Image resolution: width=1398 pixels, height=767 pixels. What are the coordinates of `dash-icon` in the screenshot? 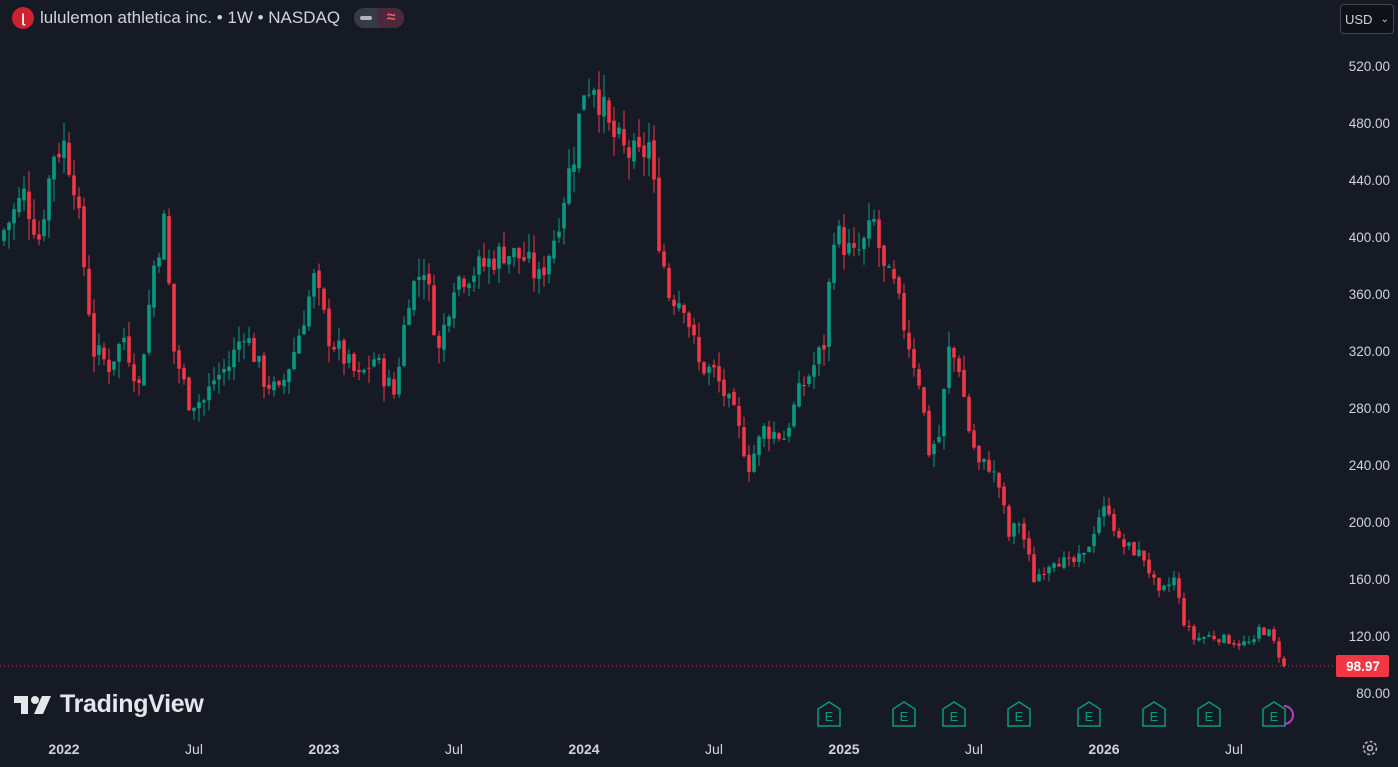 It's located at (366, 18).